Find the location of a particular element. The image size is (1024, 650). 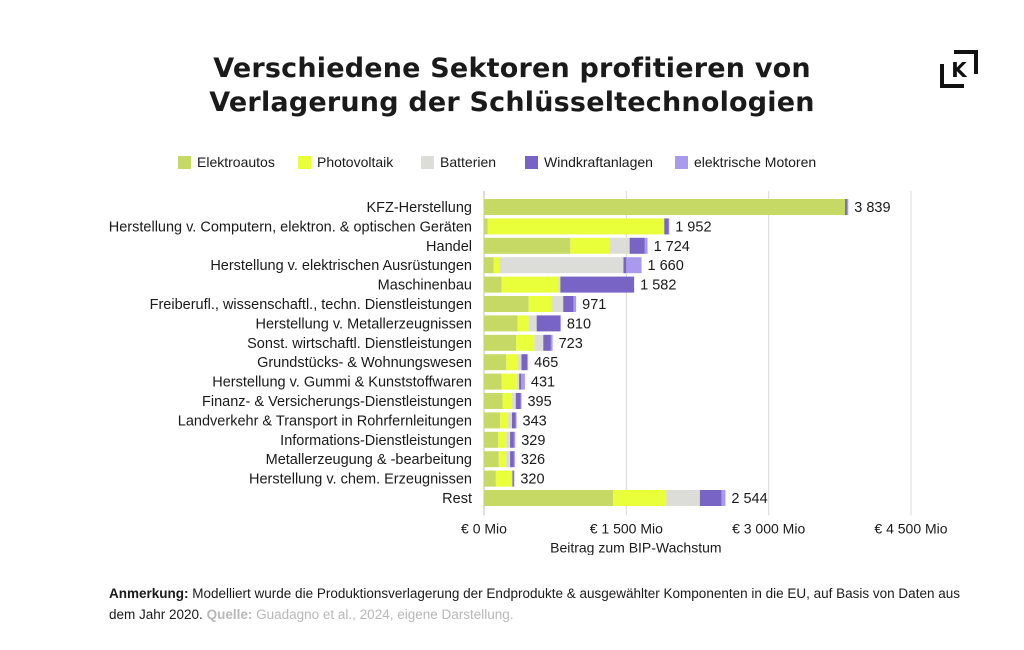

category-label: Herstellung v. elektrischen Ausrüstungen is located at coordinates (341, 266).